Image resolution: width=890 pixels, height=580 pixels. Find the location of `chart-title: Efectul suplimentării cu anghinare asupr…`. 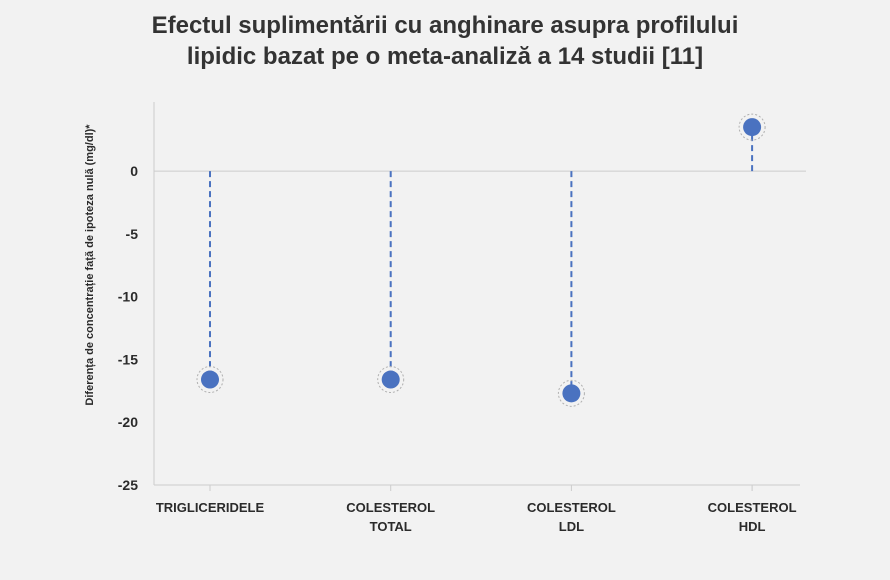

chart-title: Efectul suplimentării cu anghinare asupr… is located at coordinates (445, 41).